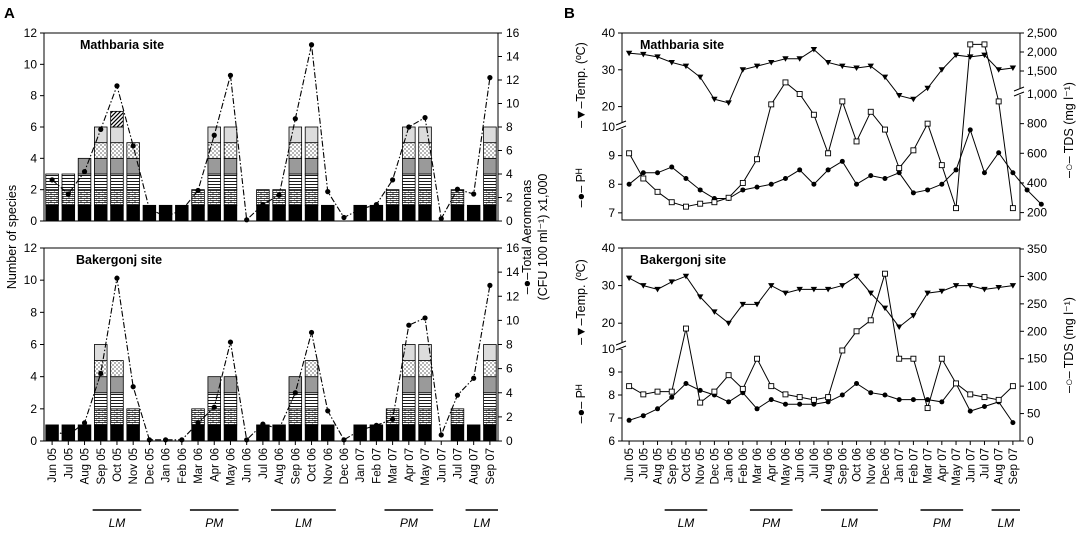  I want to click on temperature-tick-label: 20, so click(609, 107).